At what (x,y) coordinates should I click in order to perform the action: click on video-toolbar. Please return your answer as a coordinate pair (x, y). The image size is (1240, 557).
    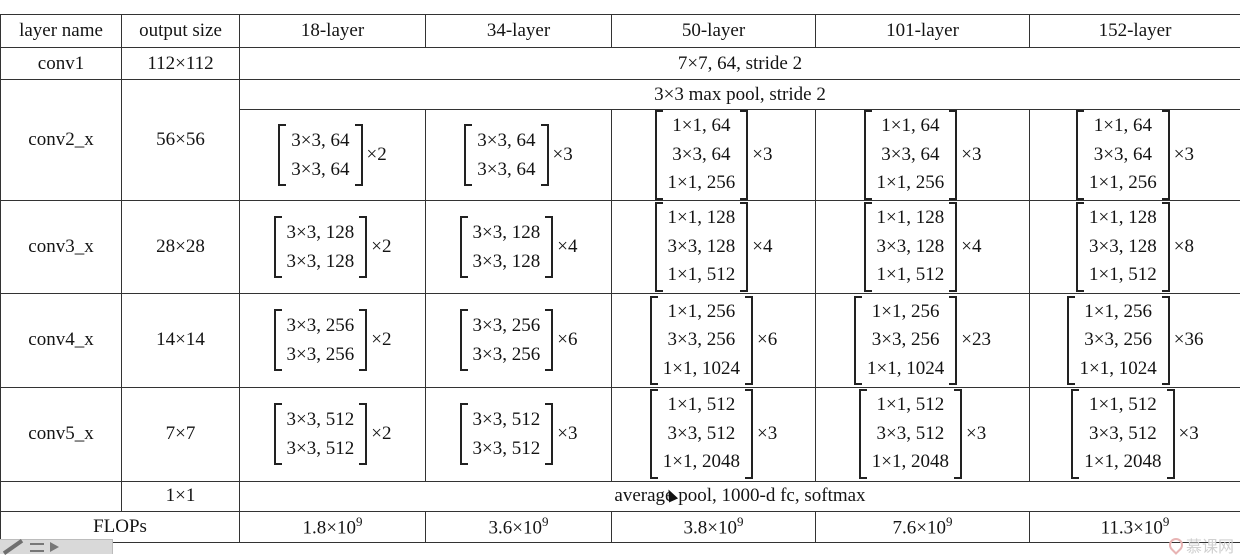
    Looking at the image, I should click on (56, 546).